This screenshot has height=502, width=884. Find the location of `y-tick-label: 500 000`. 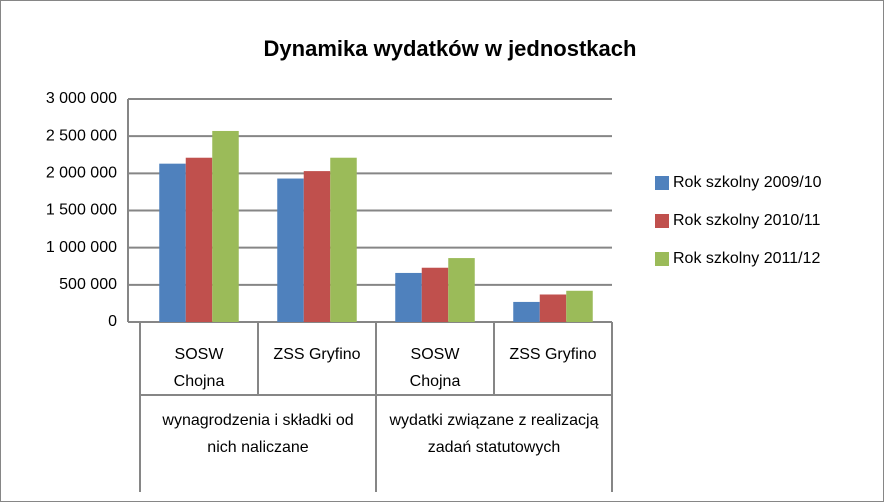

y-tick-label: 500 000 is located at coordinates (88, 284).